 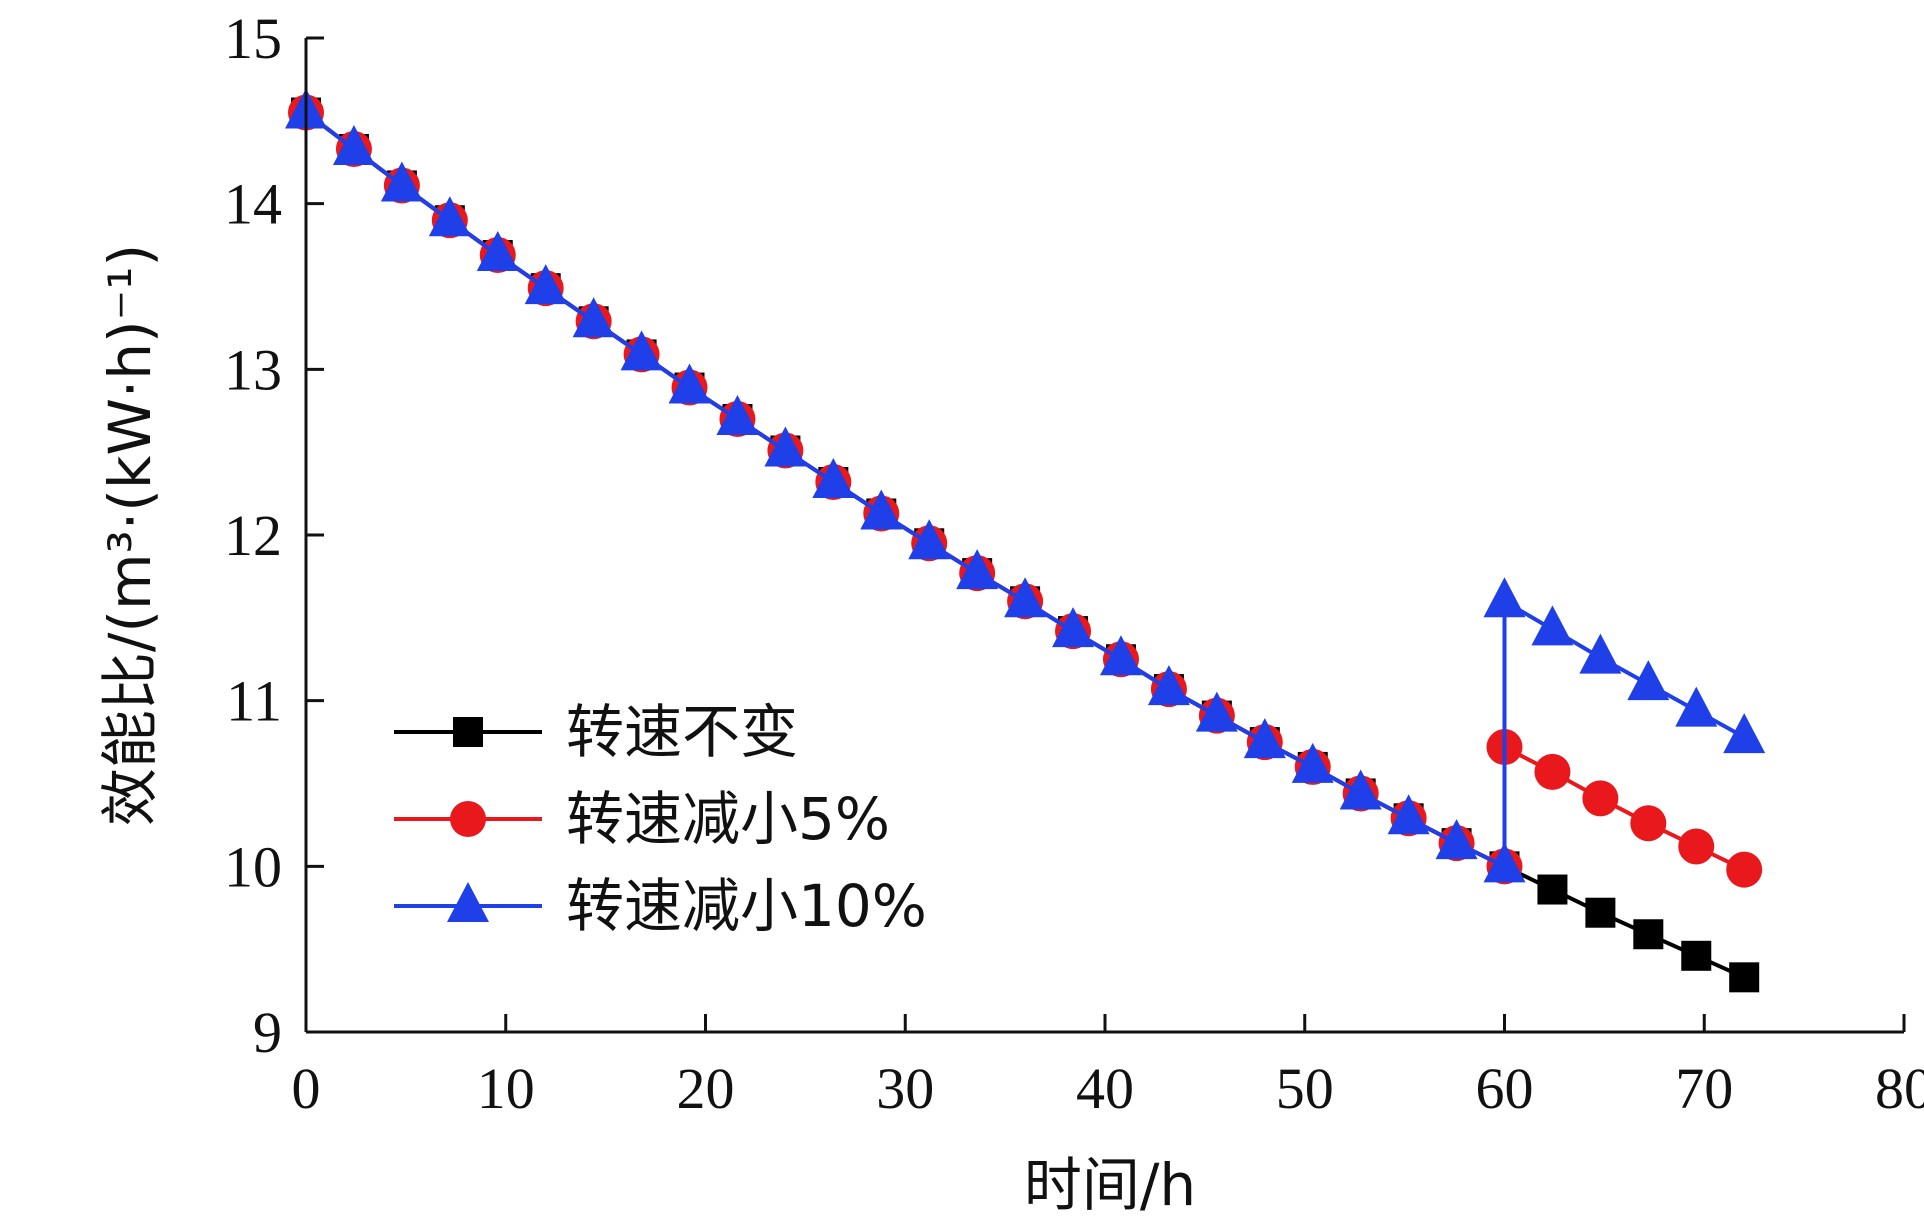 I want to click on x-tick-label: 80, so click(x=1899, y=1088).